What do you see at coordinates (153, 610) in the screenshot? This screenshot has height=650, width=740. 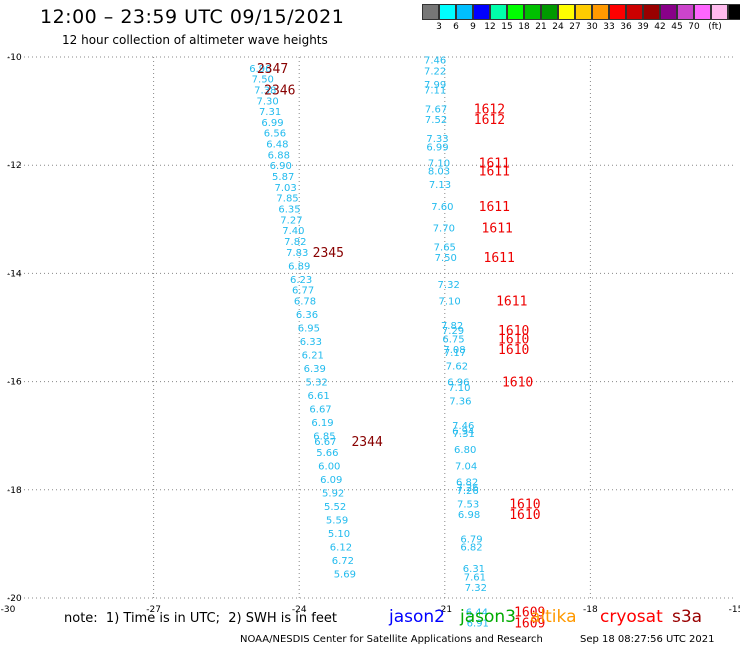 I see `x-tick-label: -27` at bounding box center [153, 610].